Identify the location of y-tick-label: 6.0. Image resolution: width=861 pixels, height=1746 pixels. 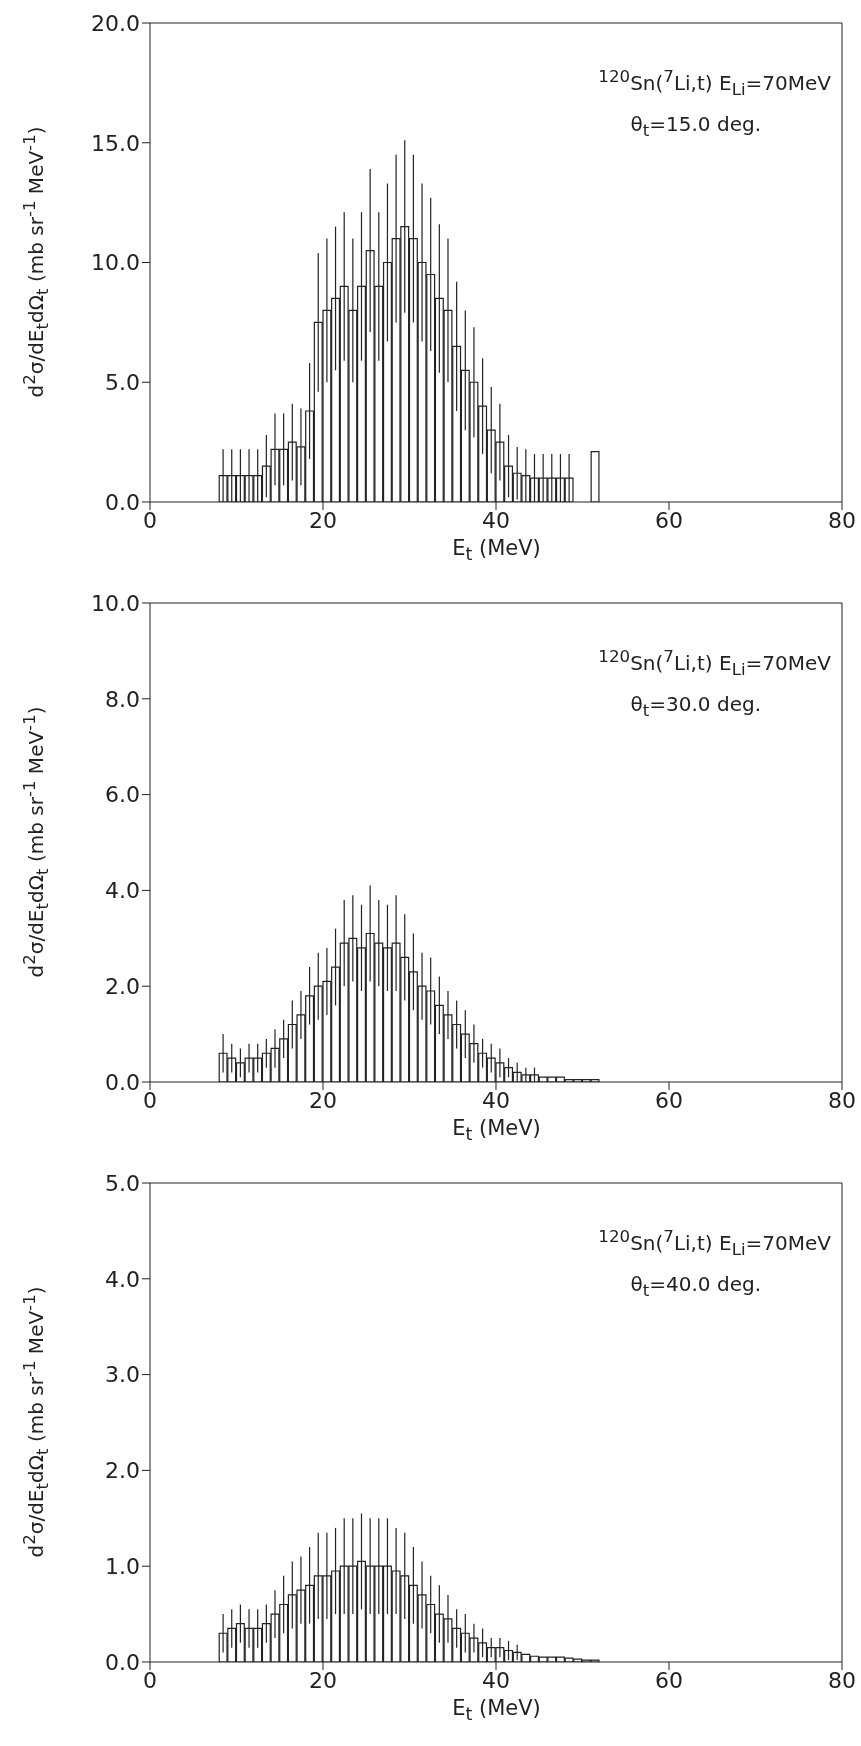
(122, 795).